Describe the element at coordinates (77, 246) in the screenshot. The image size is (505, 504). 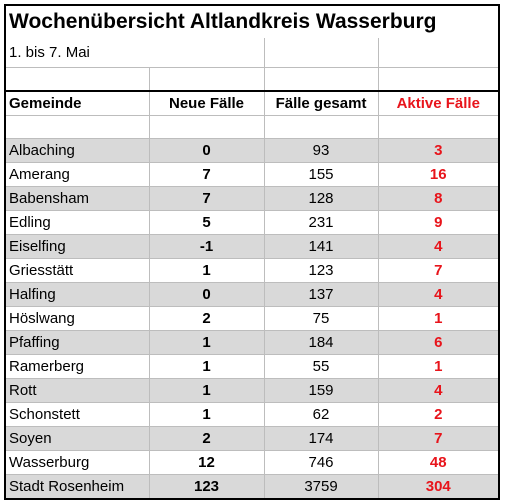
I see `cell-gemeinde: Eiselfing` at that location.